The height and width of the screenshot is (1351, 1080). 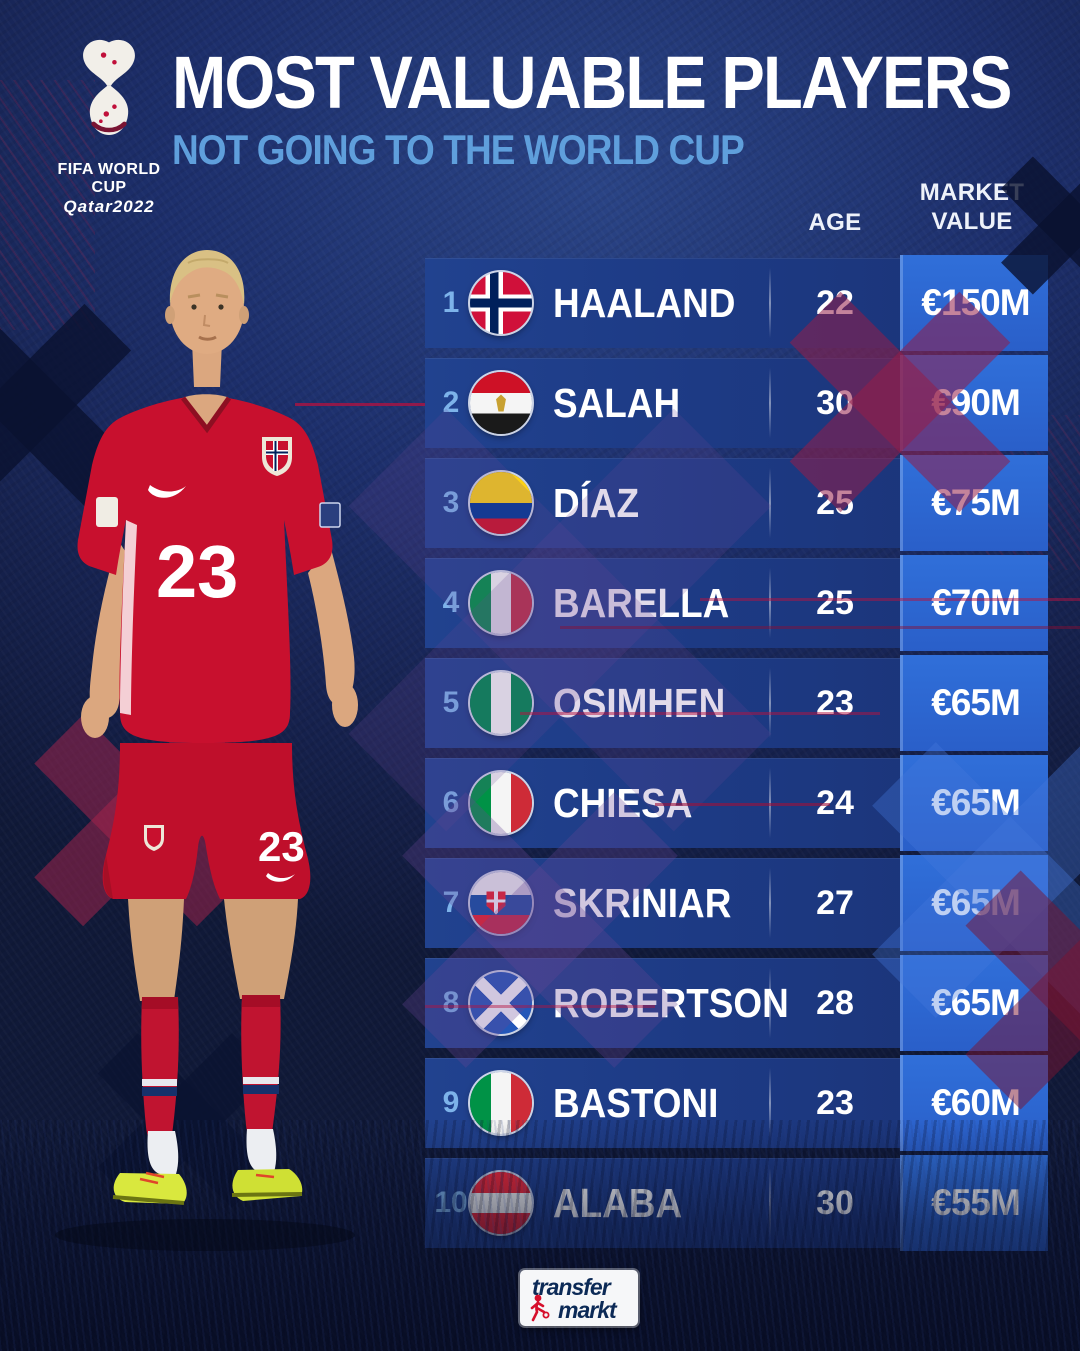 What do you see at coordinates (736, 1203) in the screenshot?
I see `table-row: 10 ALABA 30 €55M` at bounding box center [736, 1203].